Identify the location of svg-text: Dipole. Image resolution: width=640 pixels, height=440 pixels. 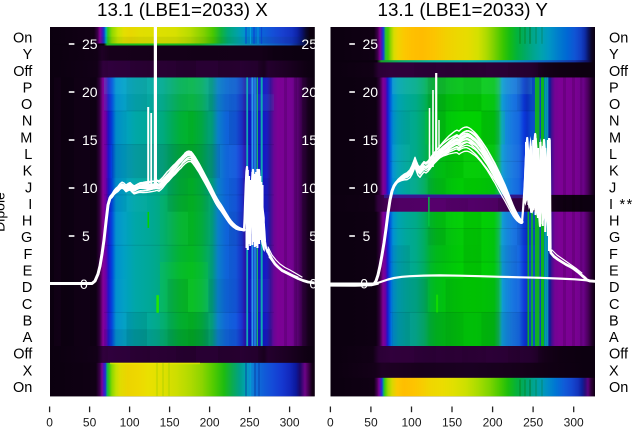
(4, 212).